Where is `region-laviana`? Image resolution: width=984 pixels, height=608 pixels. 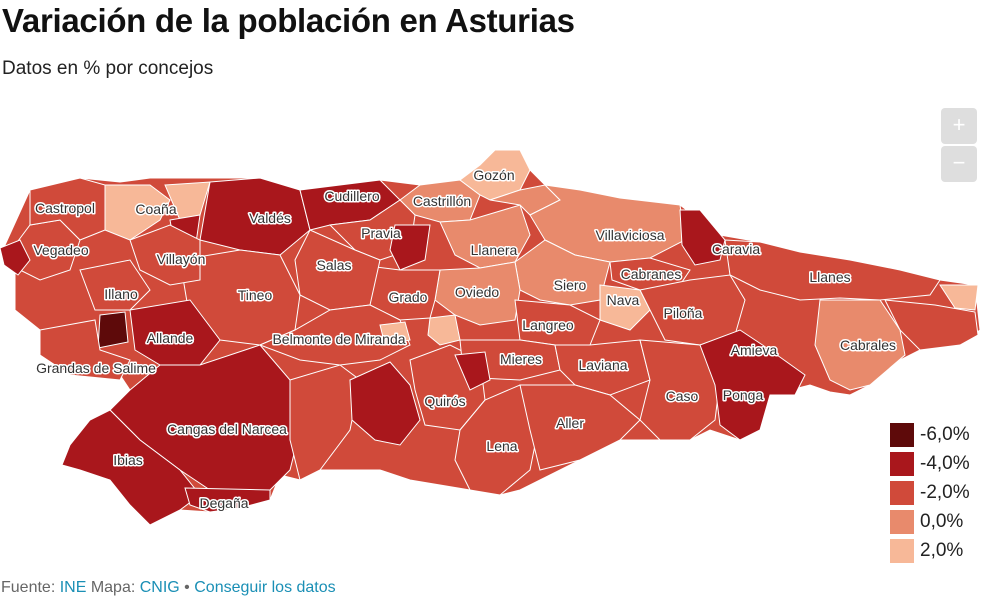
region-laviana is located at coordinates (602, 367).